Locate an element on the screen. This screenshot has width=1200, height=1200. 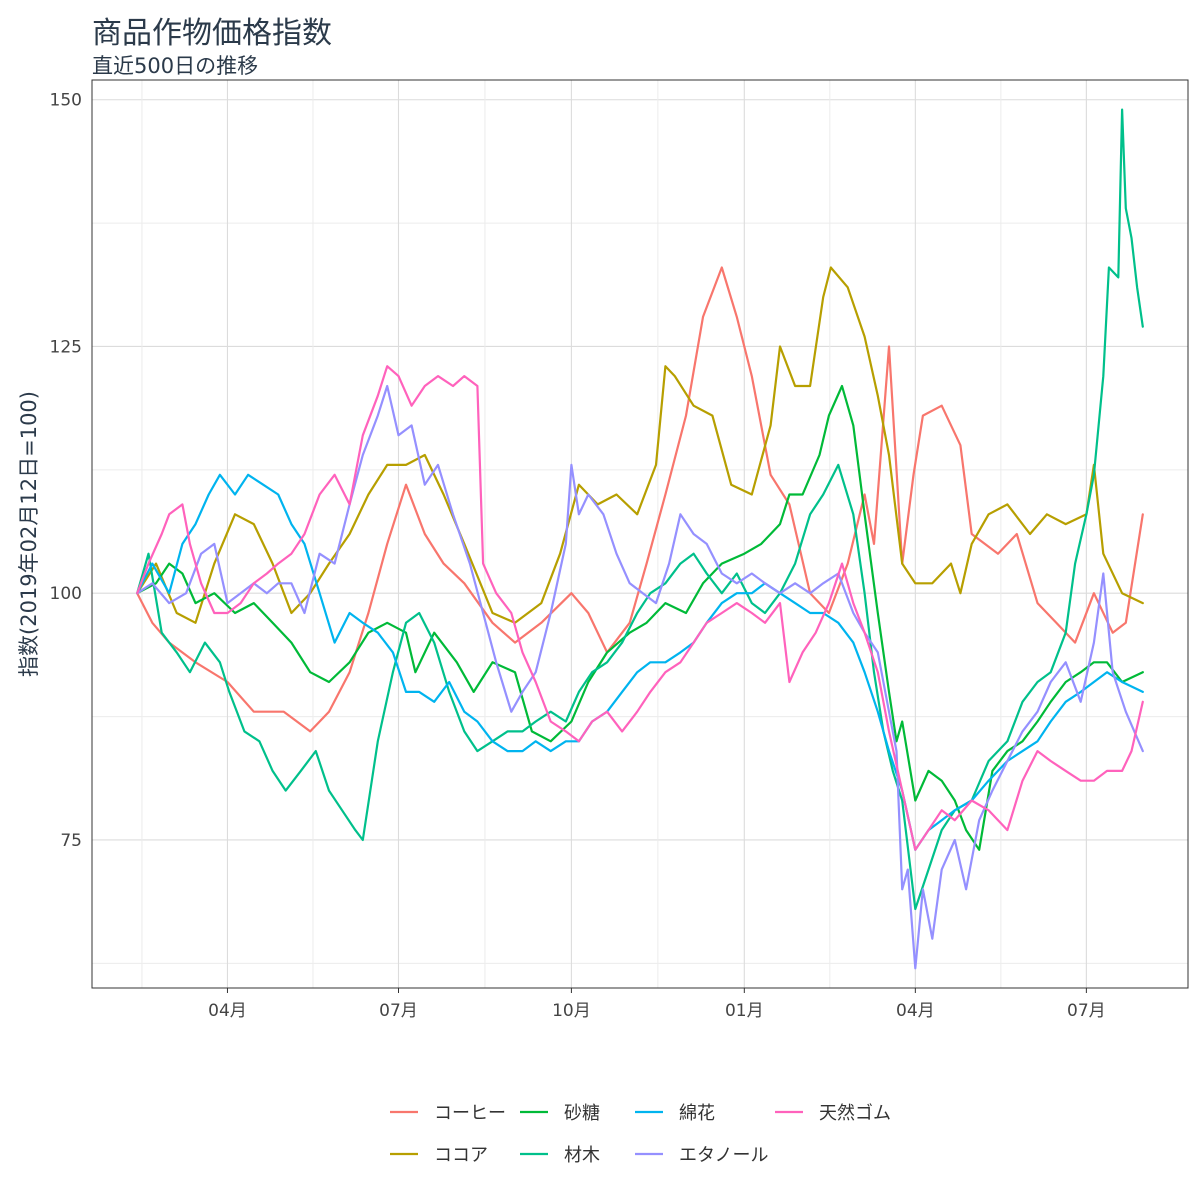
x-tick-label: 10月 is located at coordinates (571, 1011).